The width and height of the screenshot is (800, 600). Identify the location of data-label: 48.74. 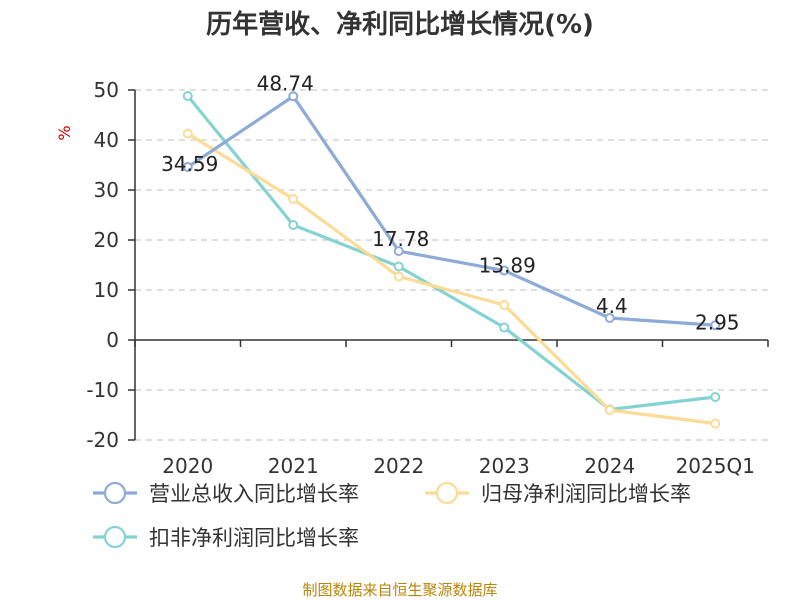
(285, 83).